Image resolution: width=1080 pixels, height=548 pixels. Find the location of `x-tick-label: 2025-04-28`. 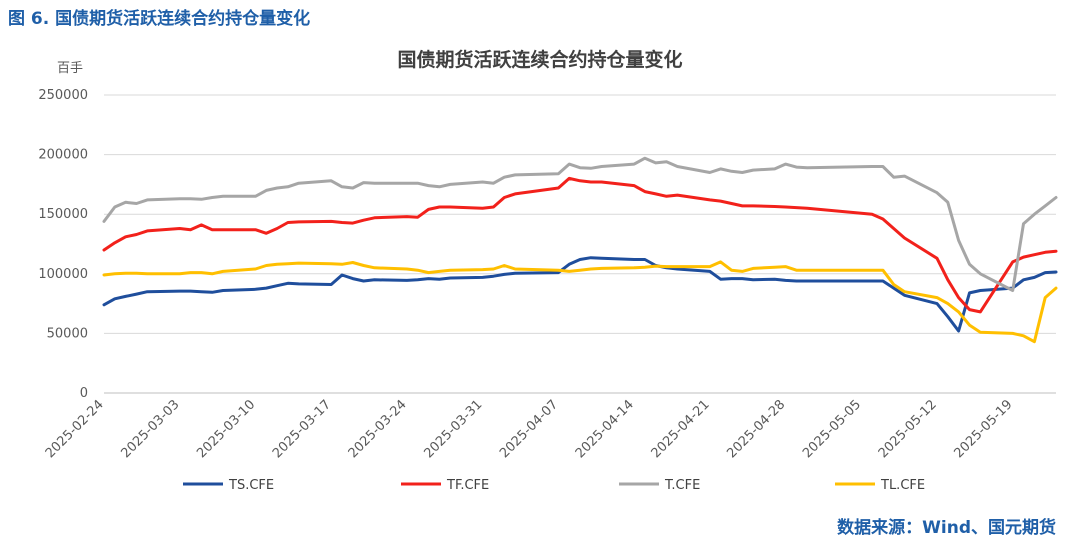

x-tick-label: 2025-04-28 is located at coordinates (756, 429).